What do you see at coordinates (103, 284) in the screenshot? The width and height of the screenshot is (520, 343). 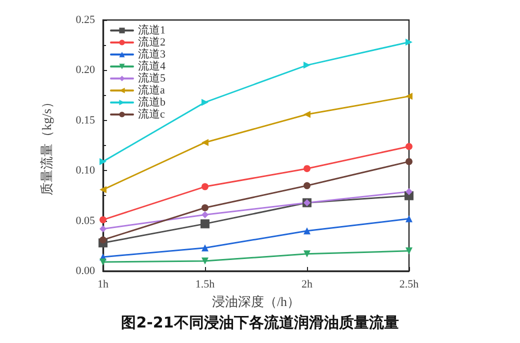 I see `x-tick-label: 1h` at bounding box center [103, 284].